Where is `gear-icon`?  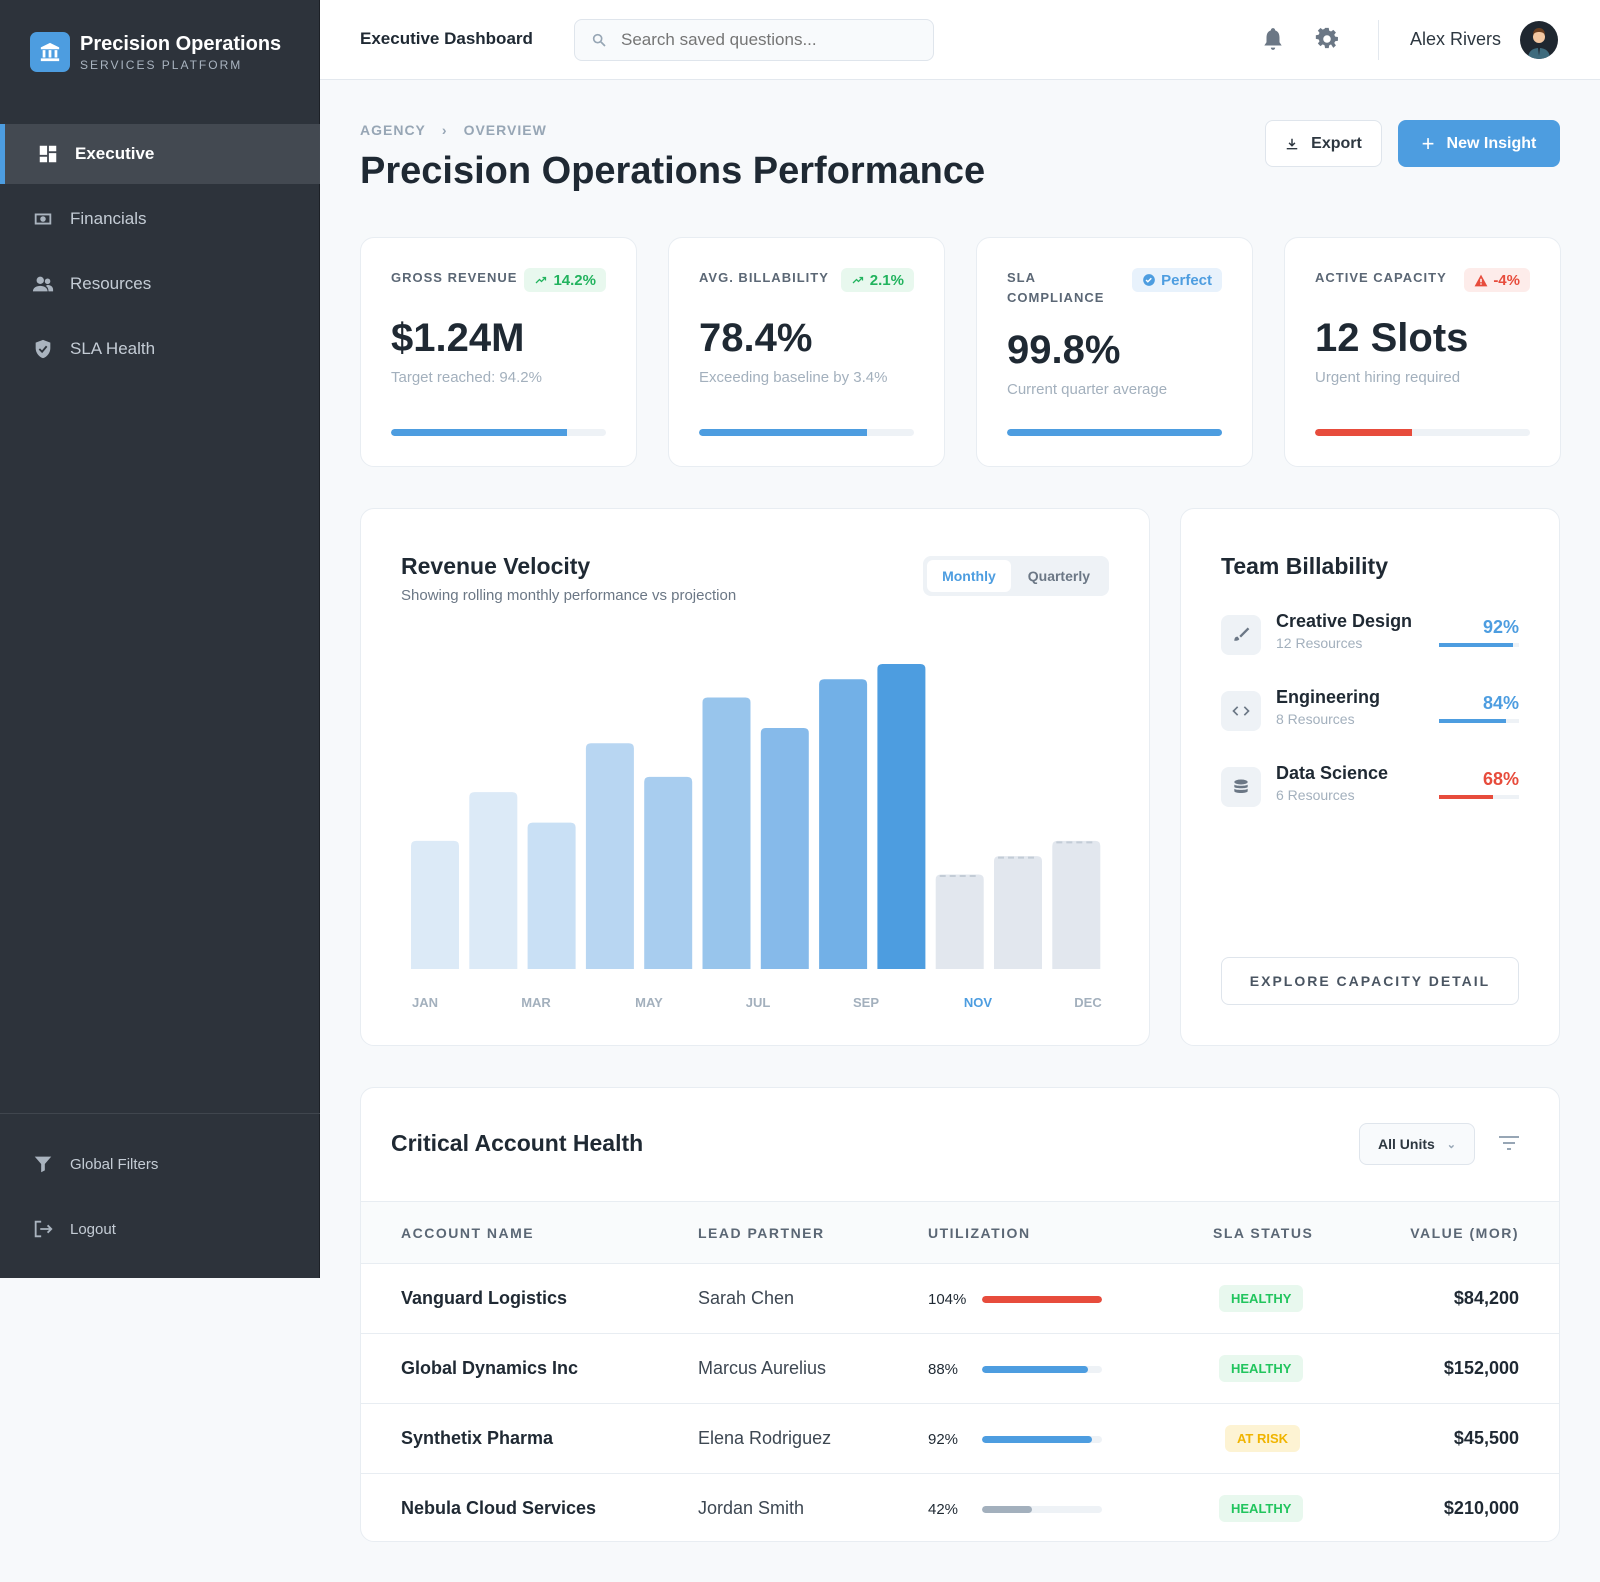 gear-icon is located at coordinates (1327, 39).